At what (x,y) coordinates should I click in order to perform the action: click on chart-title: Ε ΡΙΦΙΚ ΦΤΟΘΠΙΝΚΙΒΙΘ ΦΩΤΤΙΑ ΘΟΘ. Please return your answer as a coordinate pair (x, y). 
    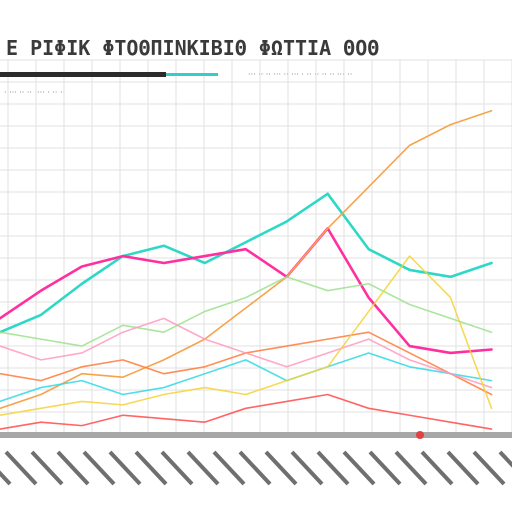
    Looking at the image, I should click on (193, 48).